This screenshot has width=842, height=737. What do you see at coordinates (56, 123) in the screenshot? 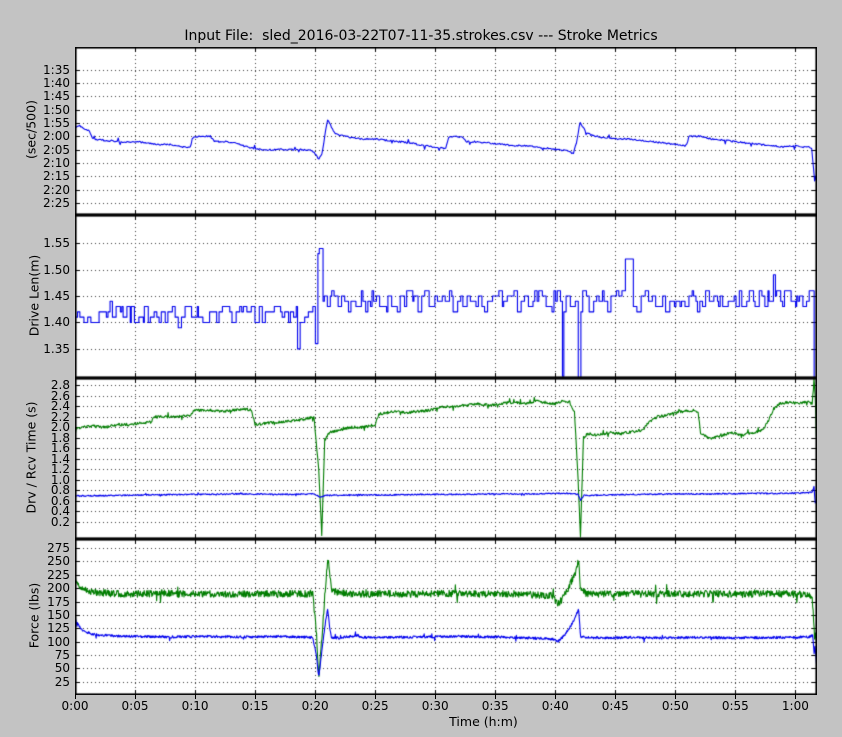
I see `y-tick-label: 1:55` at bounding box center [56, 123].